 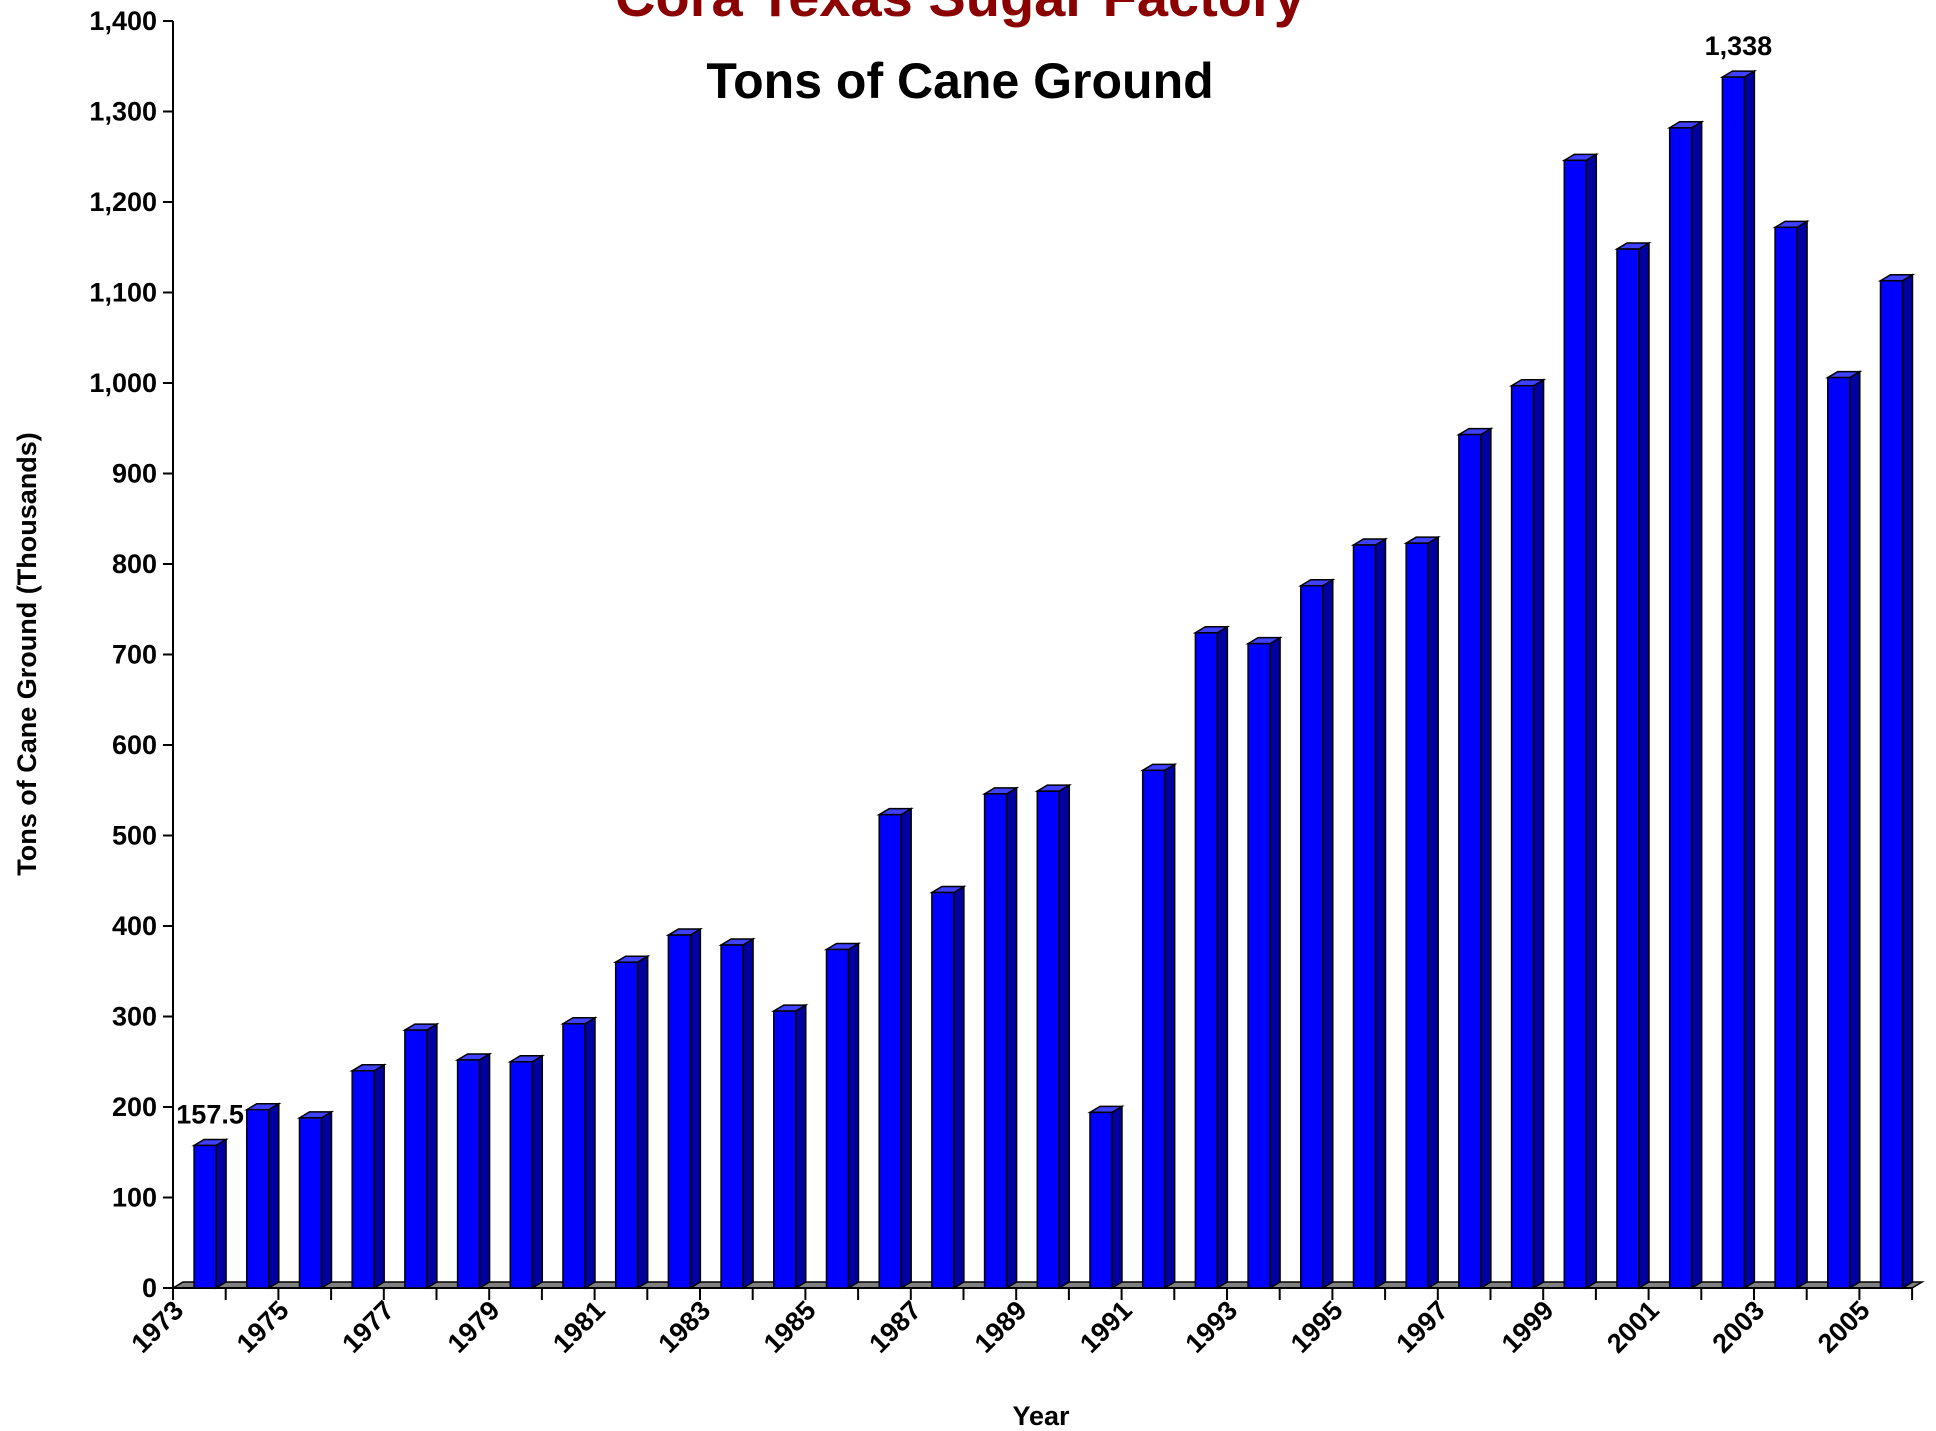 I want to click on x-tick-label: 1973, so click(x=158, y=1327).